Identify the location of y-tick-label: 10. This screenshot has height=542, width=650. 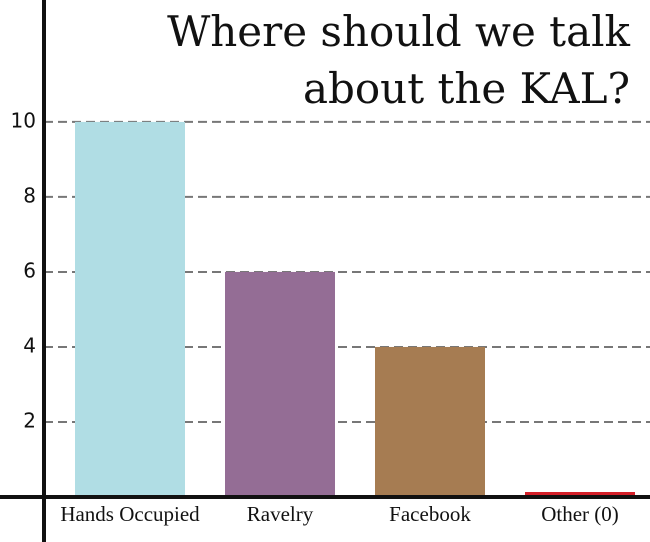
(23, 120).